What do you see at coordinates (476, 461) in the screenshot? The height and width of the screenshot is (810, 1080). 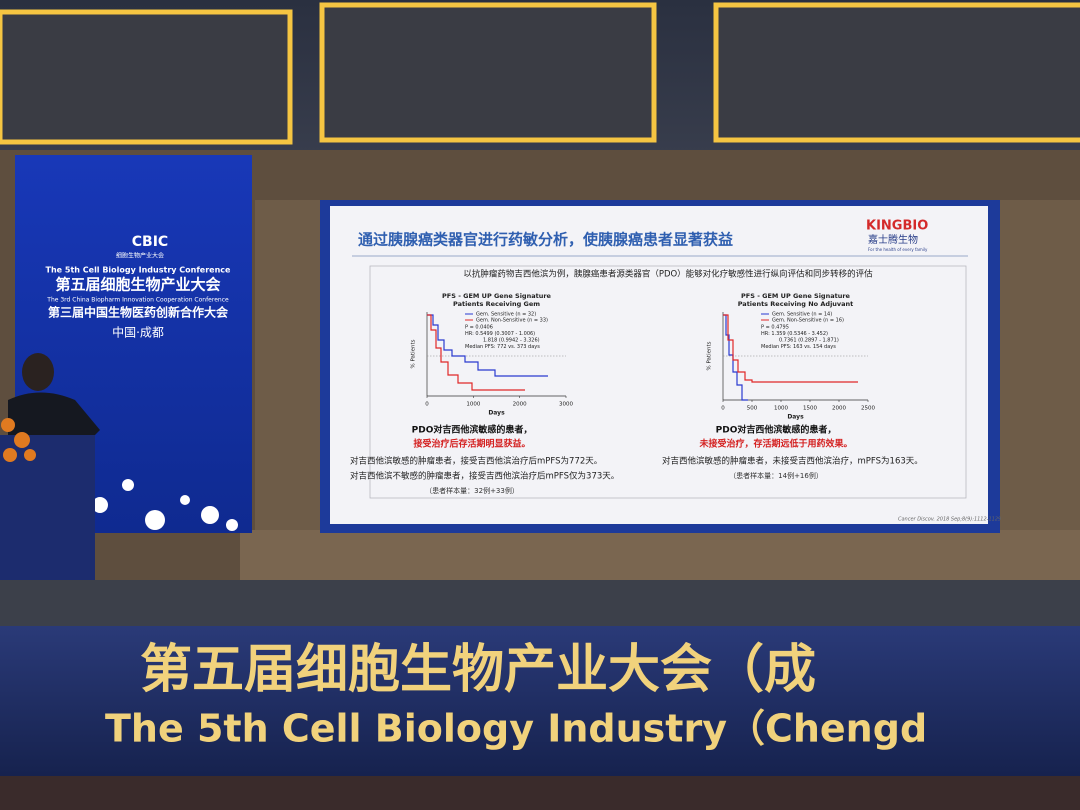 I see `panel-line: 对吉西他滨敏感的肿瘤患者，接受吉西他滨治疗后mPFS为772天。` at bounding box center [476, 461].